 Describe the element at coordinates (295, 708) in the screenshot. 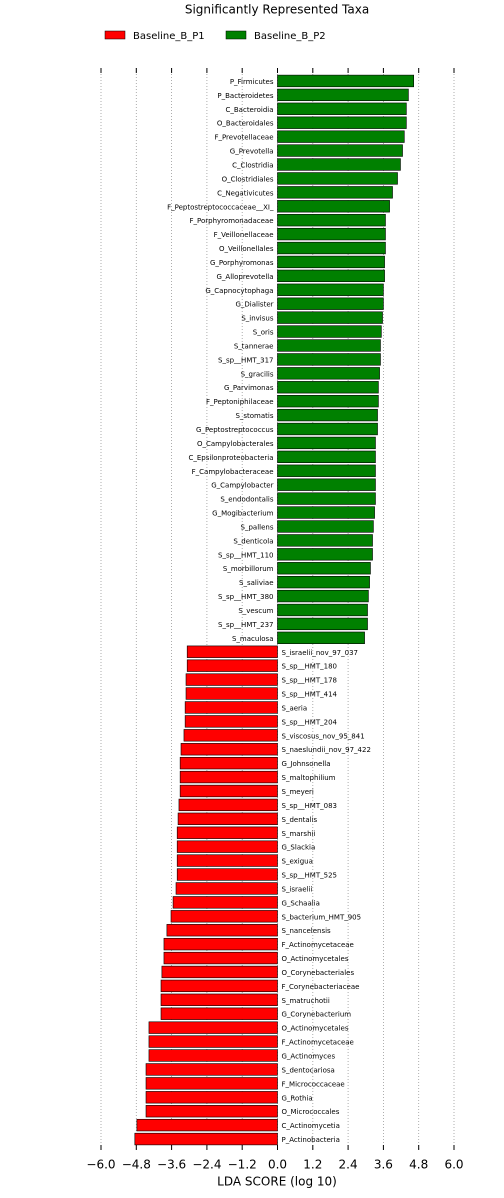

I see `category-label: S_aeria` at that location.